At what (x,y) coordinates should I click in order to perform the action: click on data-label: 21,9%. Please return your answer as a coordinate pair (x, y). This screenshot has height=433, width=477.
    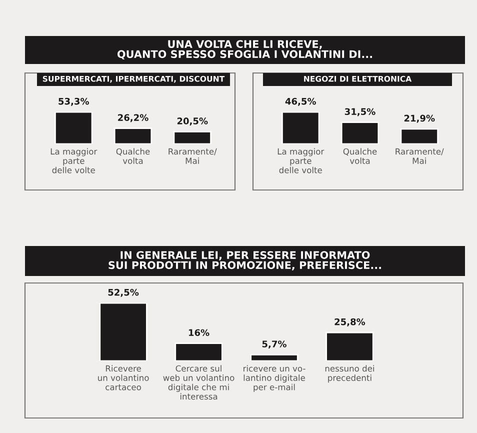
    Looking at the image, I should click on (419, 118).